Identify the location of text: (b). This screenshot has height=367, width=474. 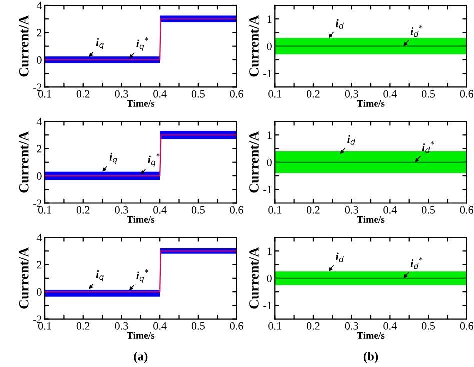
(371, 358).